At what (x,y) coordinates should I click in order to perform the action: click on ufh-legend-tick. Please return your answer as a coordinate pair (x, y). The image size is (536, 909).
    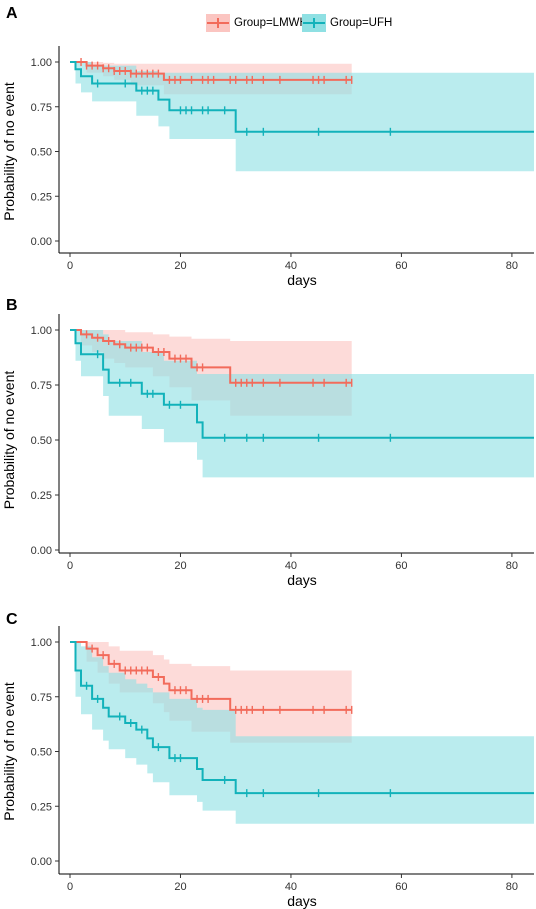
    Looking at the image, I should click on (314, 23).